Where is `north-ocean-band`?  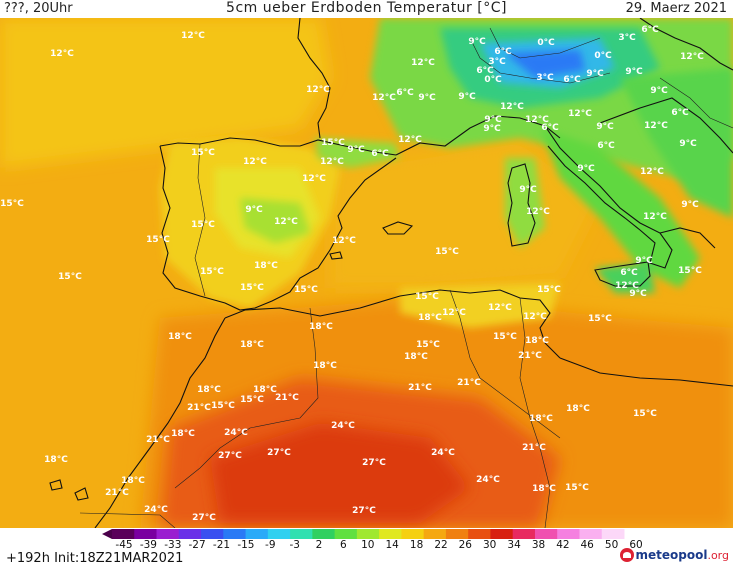
north-ocean-band is located at coordinates (165, 93).